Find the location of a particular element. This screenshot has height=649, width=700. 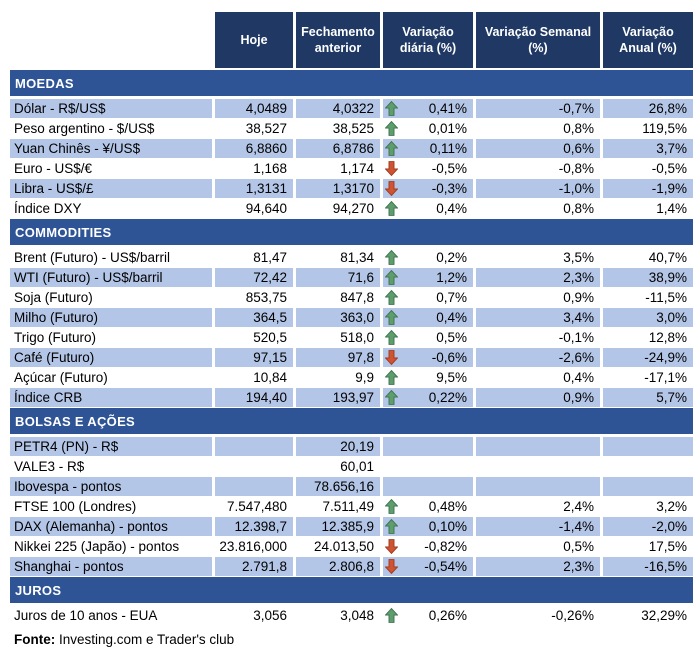

today-cell: 7.547,480 is located at coordinates (254, 506).